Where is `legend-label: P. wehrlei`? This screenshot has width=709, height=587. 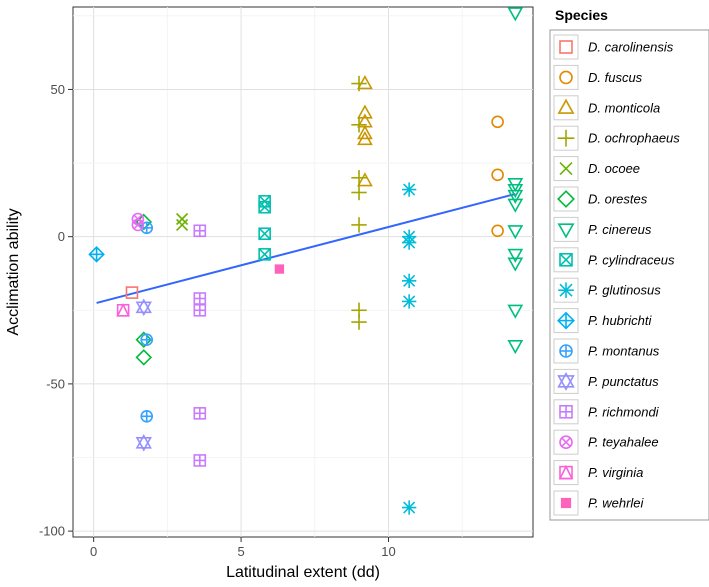
legend-label: P. wehrlei is located at coordinates (616, 503).